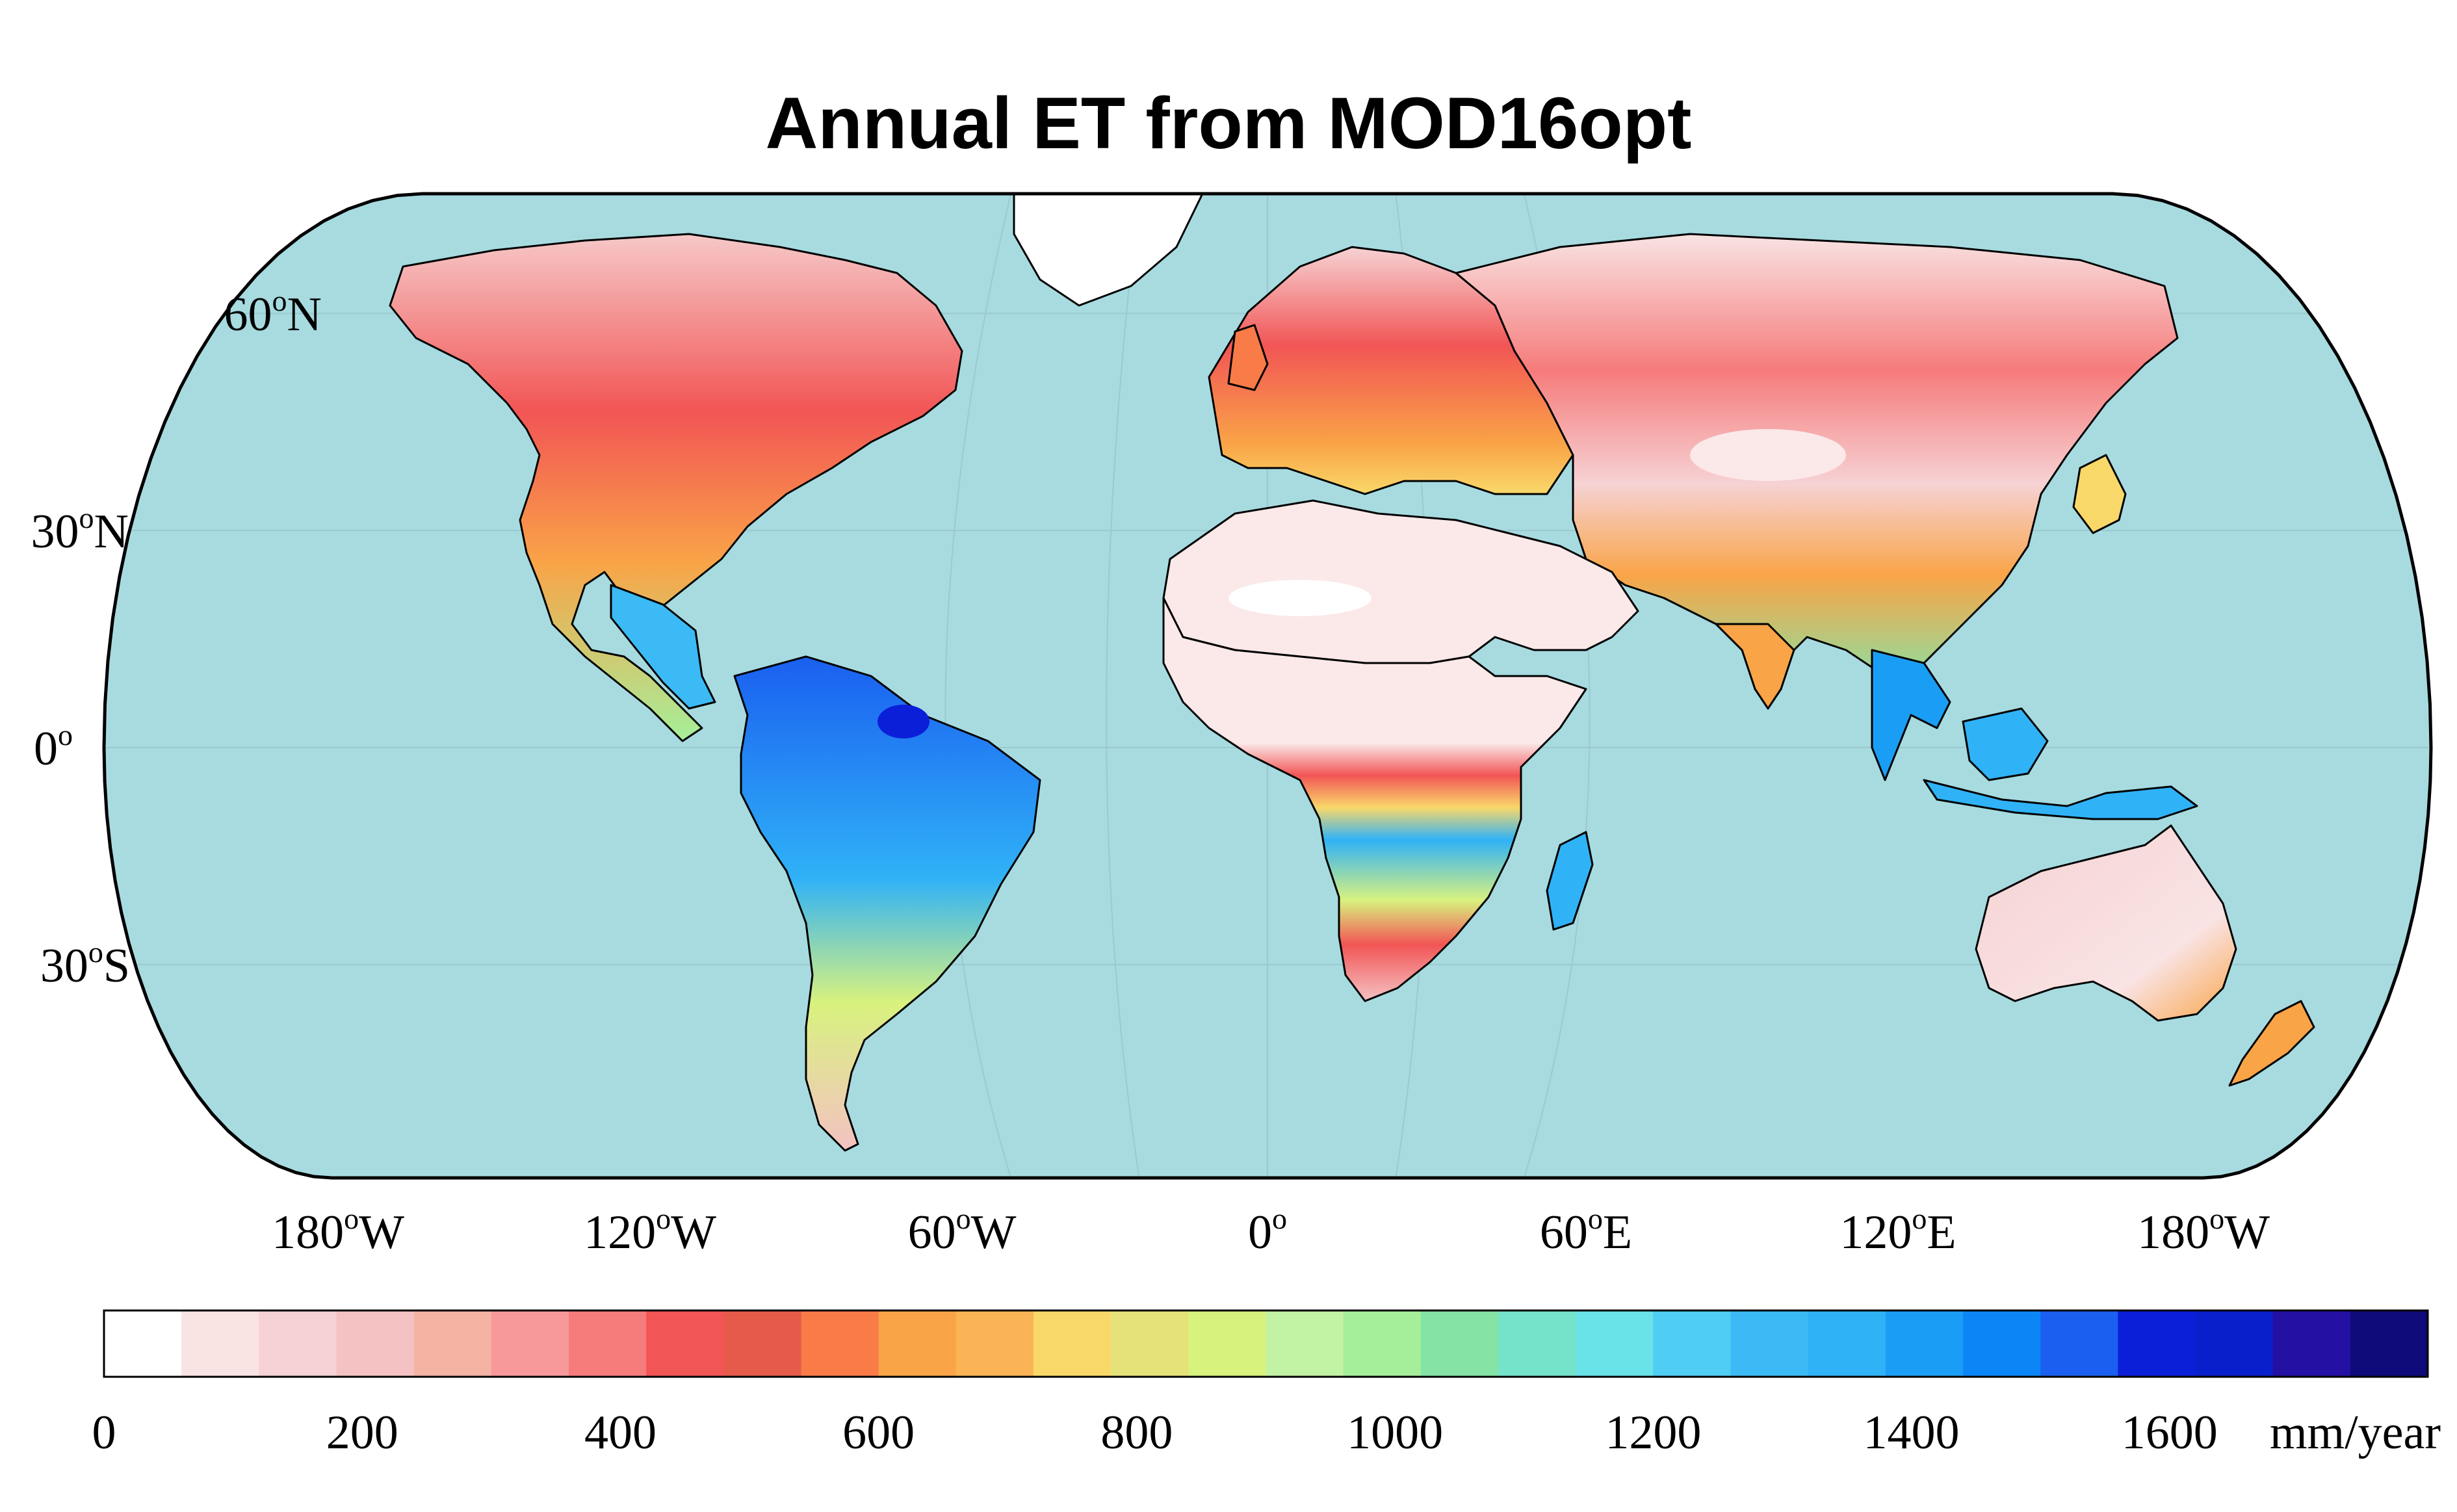 The image size is (2457, 1512). What do you see at coordinates (2006, 744) in the screenshot?
I see `land-indonesia` at bounding box center [2006, 744].